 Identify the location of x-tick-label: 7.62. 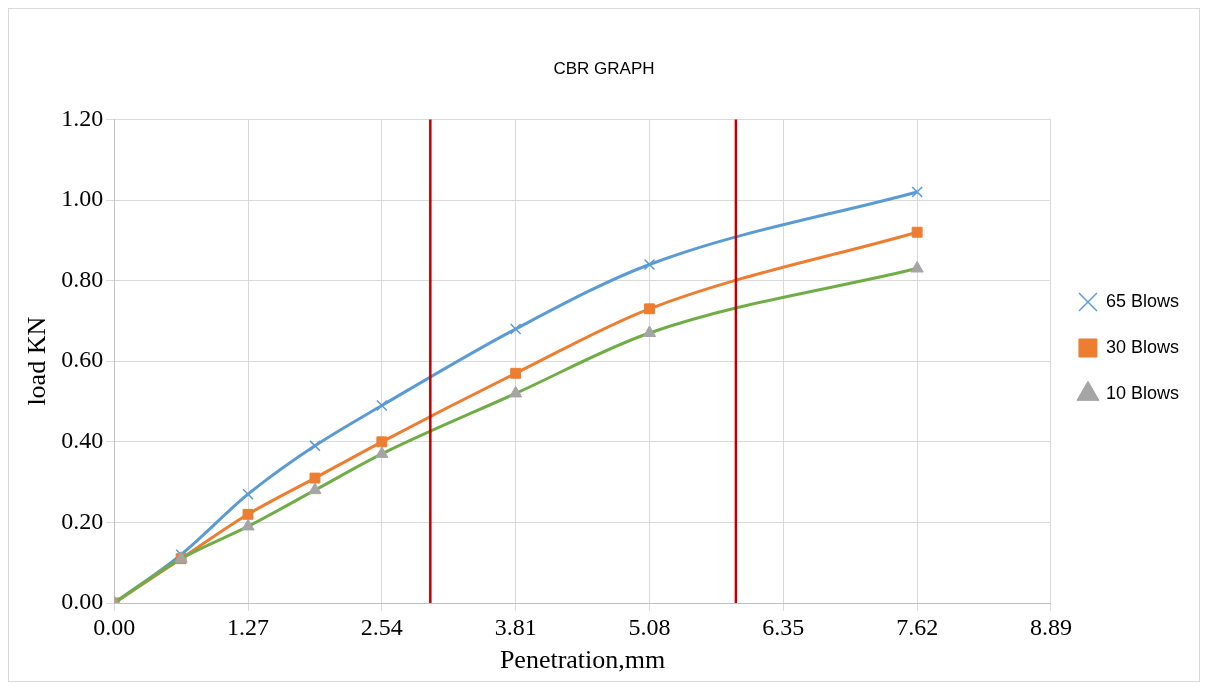
(917, 626).